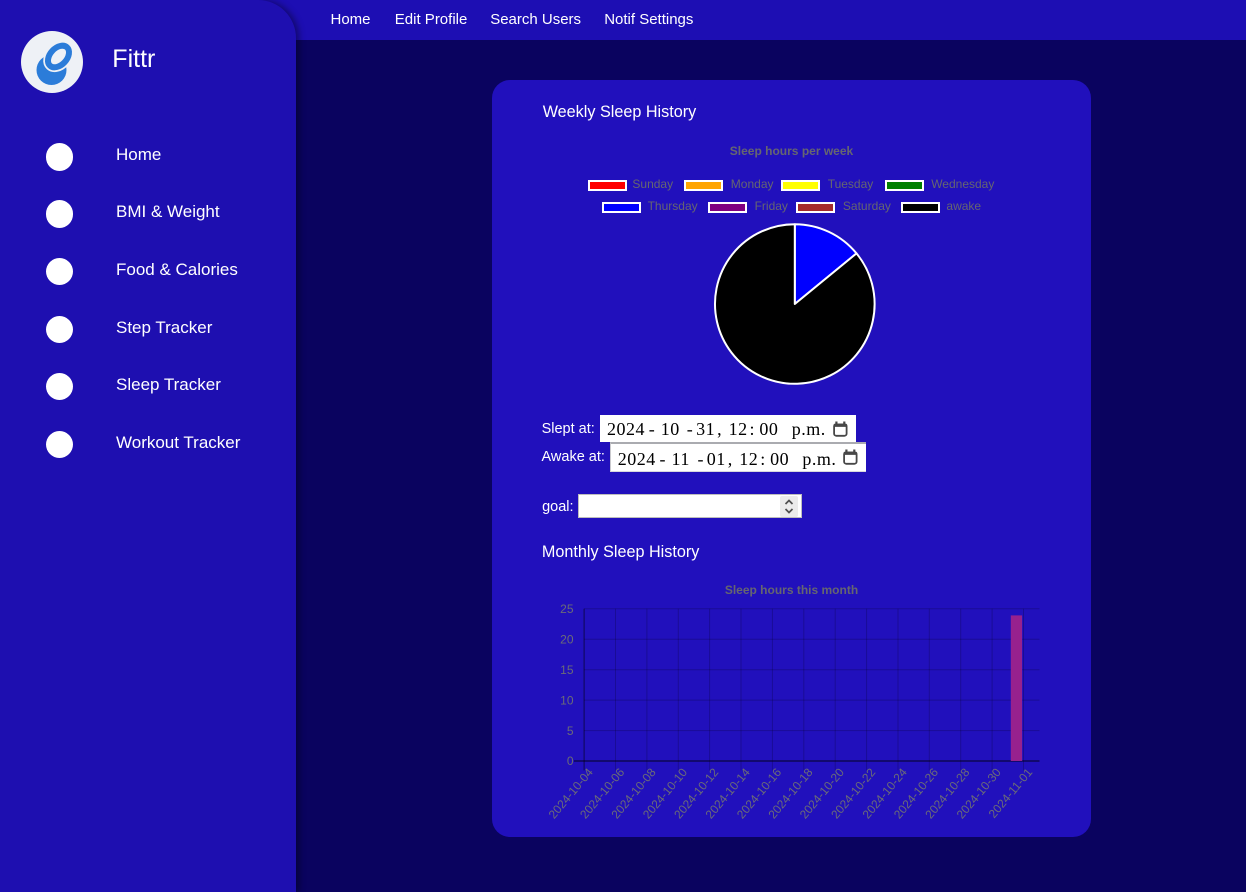 This screenshot has width=1246, height=892. What do you see at coordinates (567, 670) in the screenshot?
I see `svg-text: 15` at bounding box center [567, 670].